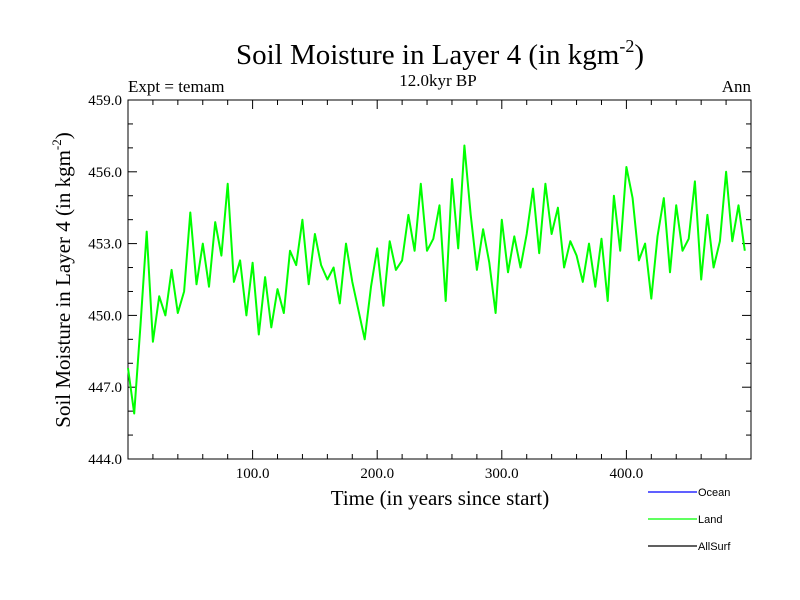  I want to click on subtitle-right: Ann, so click(737, 86).